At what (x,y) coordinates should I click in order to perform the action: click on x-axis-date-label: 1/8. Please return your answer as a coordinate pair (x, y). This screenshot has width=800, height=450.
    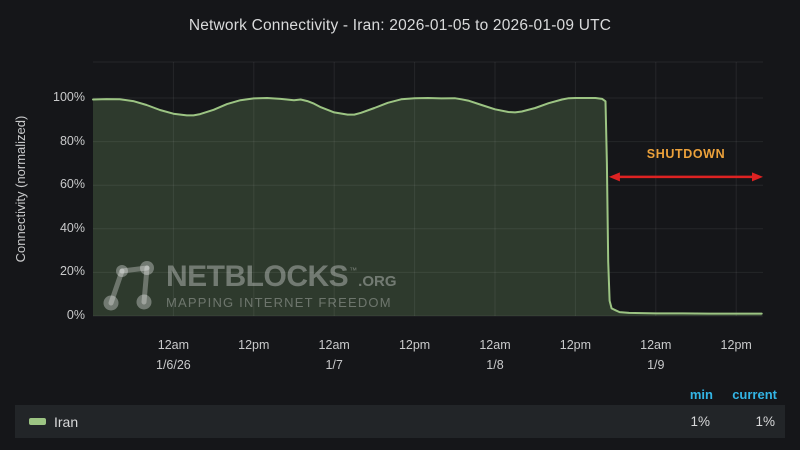
    Looking at the image, I should click on (495, 365).